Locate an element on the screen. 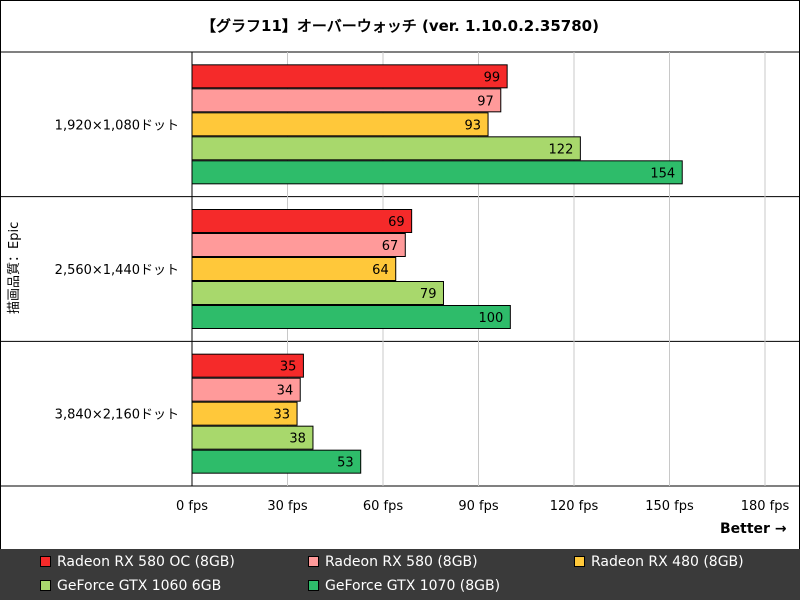 The height and width of the screenshot is (600, 800). legend-label: Radeon RX 580 OC (8GB) is located at coordinates (146, 562).